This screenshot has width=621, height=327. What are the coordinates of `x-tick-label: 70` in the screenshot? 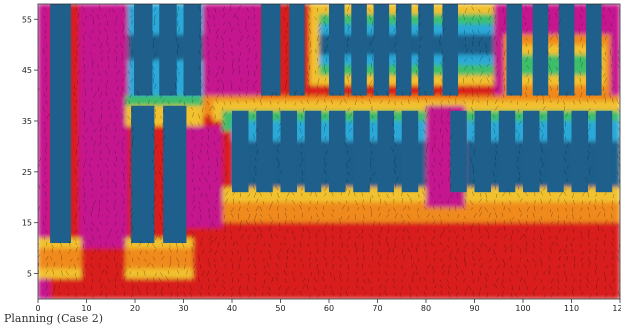 It's located at (377, 308).